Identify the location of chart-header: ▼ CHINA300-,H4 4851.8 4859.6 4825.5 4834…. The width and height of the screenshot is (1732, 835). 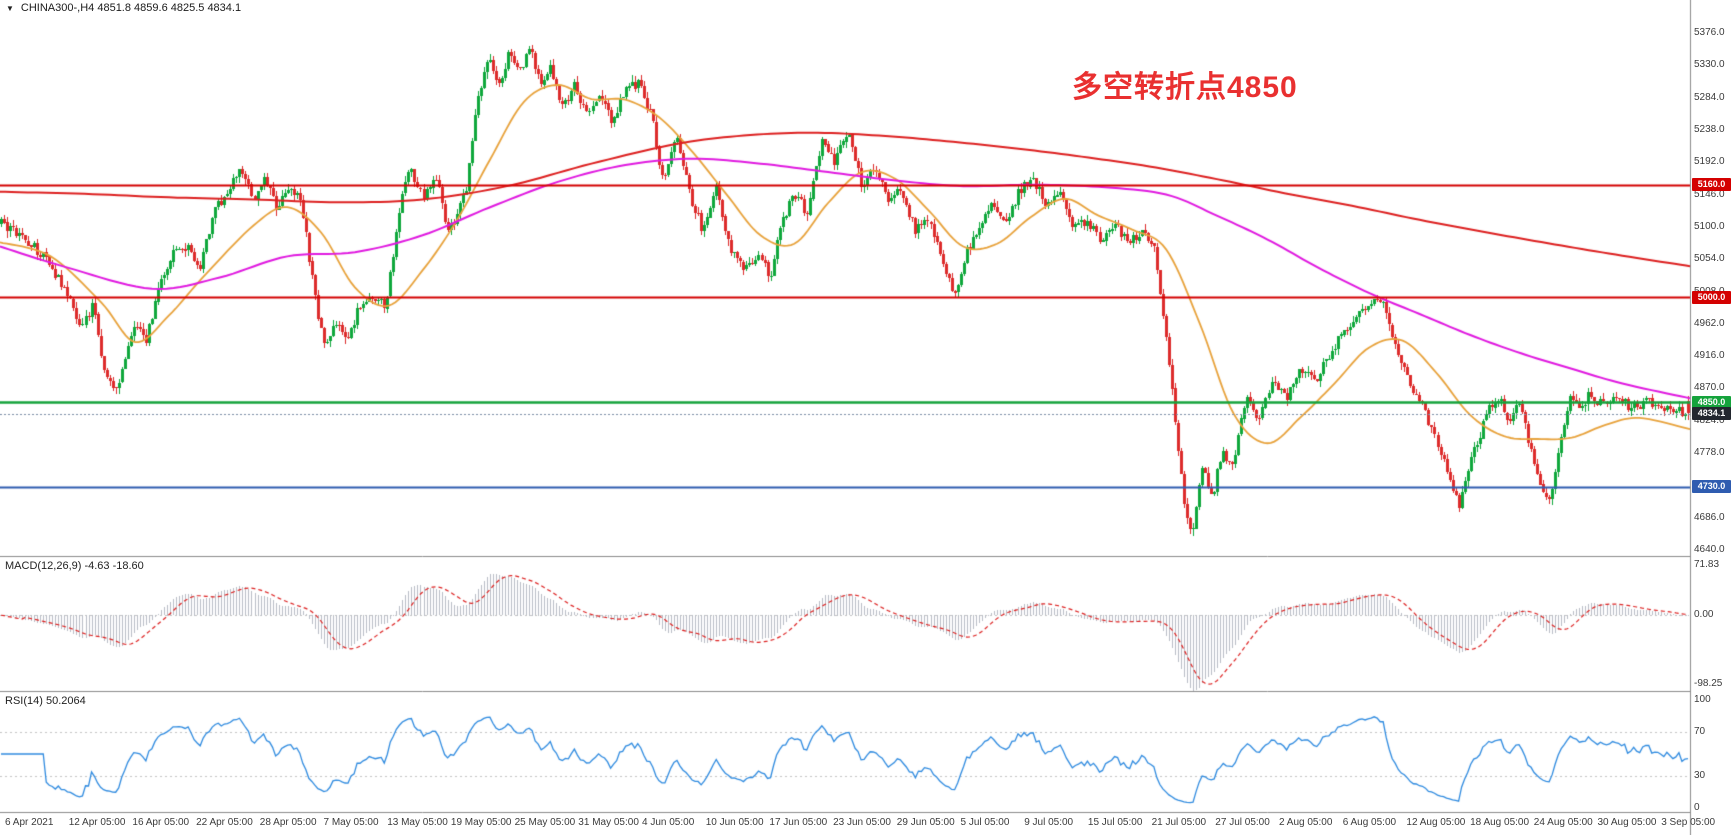
(123, 8).